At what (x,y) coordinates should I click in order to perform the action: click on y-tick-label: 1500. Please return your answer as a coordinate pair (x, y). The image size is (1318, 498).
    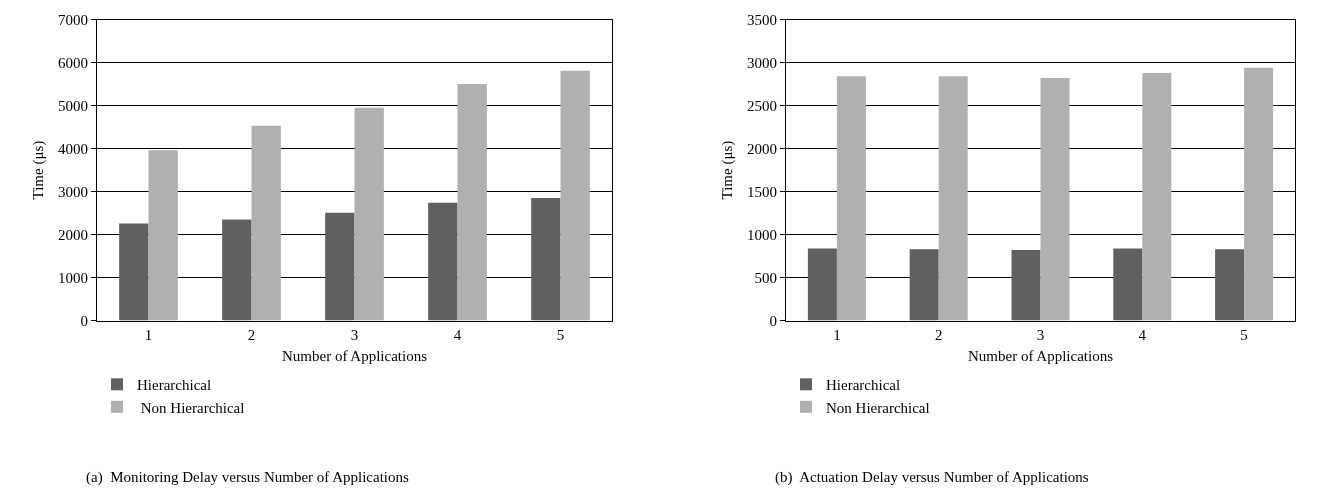
    Looking at the image, I should click on (762, 191).